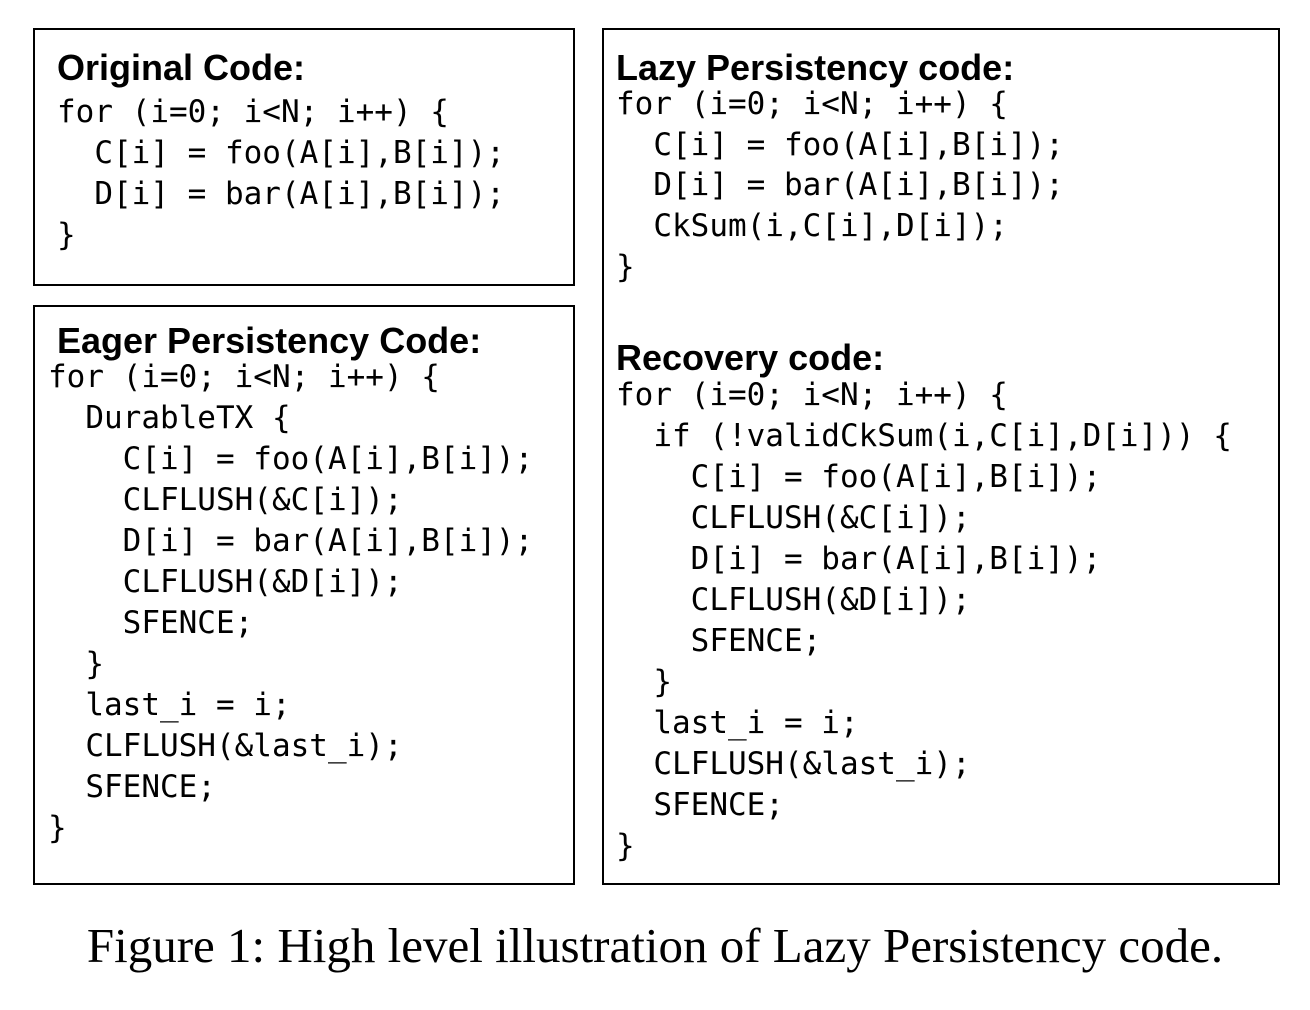 The width and height of the screenshot is (1310, 1010). I want to click on code-line: DurableTX {, so click(169, 418).